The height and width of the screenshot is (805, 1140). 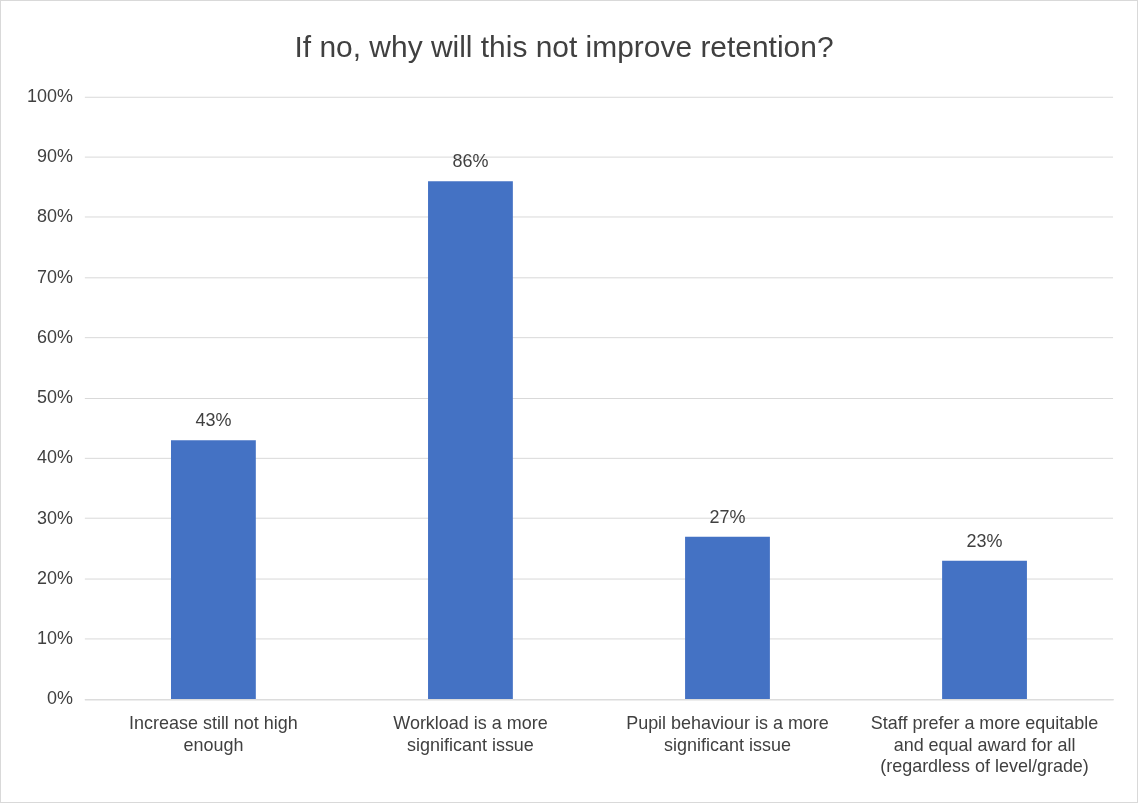 What do you see at coordinates (54, 155) in the screenshot?
I see `y-tick-label: 90%` at bounding box center [54, 155].